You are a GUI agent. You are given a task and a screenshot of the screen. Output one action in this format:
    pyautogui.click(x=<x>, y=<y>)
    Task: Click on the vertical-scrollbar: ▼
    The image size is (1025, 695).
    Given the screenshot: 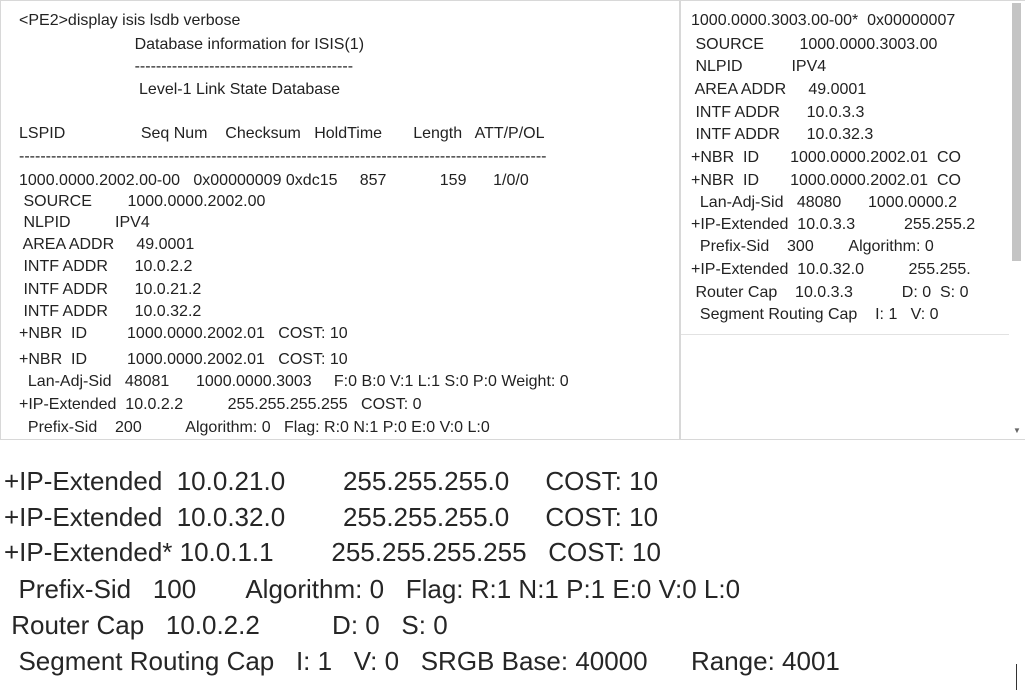 What is the action you would take?
    pyautogui.click(x=1016, y=219)
    